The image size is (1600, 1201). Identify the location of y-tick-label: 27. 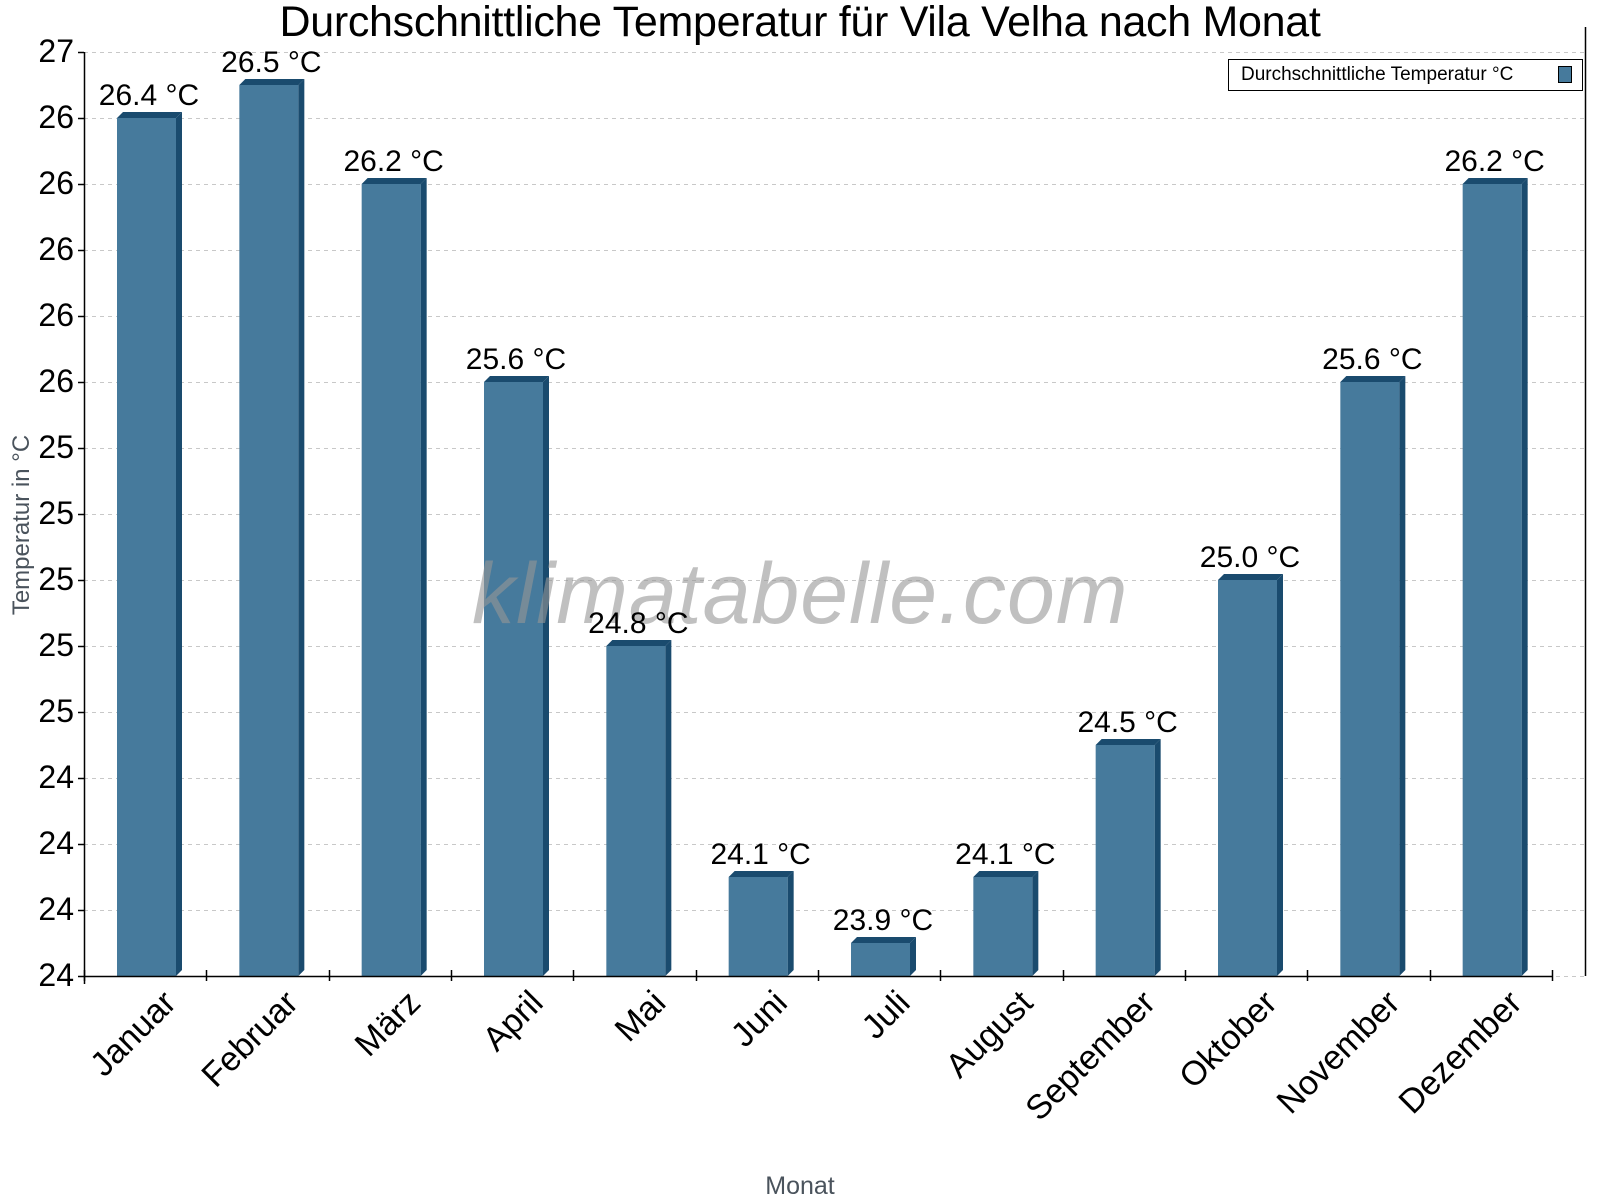
(56, 51).